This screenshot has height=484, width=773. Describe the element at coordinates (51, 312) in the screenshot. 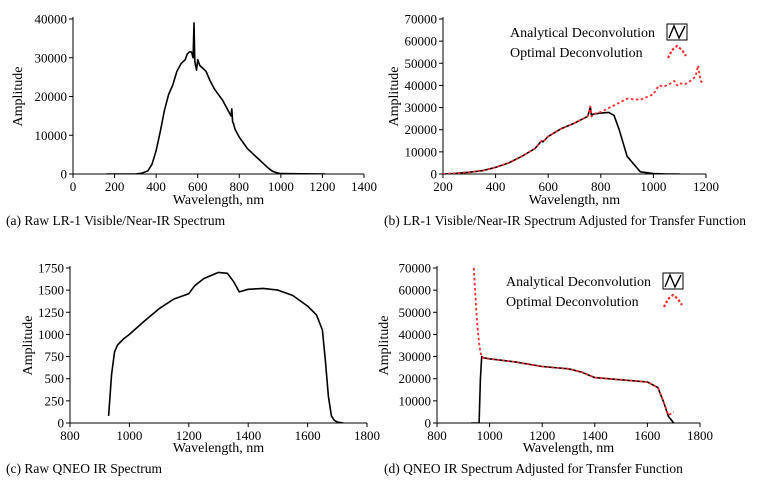

I see `y-tick-label: 1250` at that location.